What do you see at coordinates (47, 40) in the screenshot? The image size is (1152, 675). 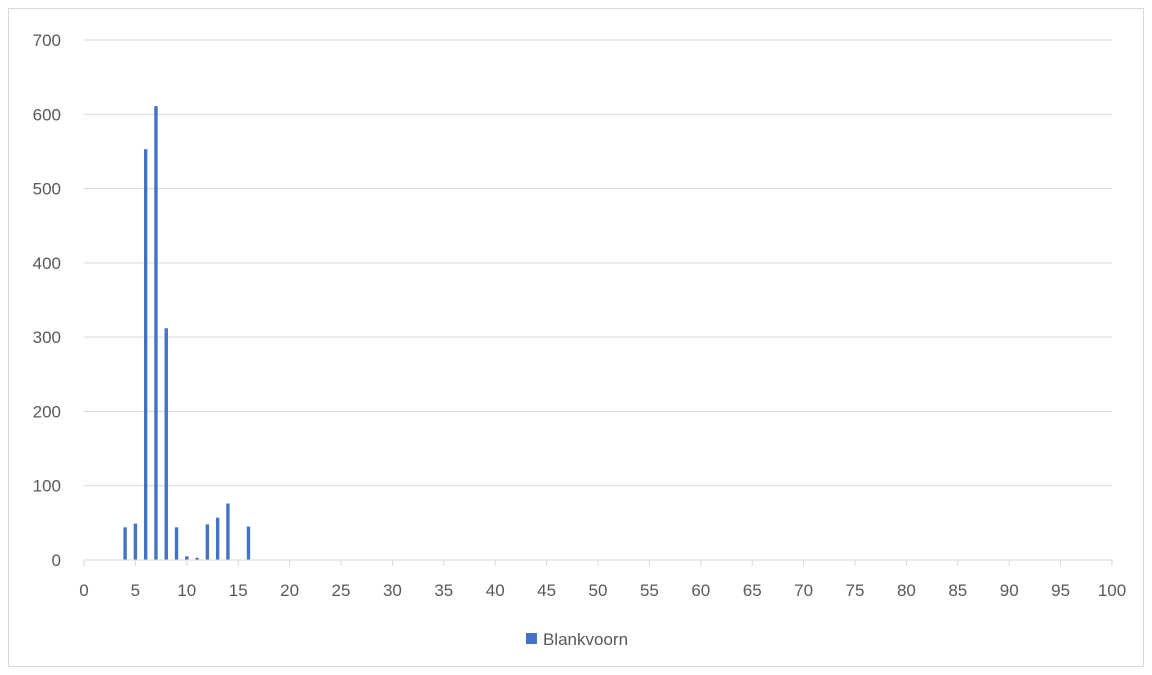 I see `y-tick-label: 700` at bounding box center [47, 40].